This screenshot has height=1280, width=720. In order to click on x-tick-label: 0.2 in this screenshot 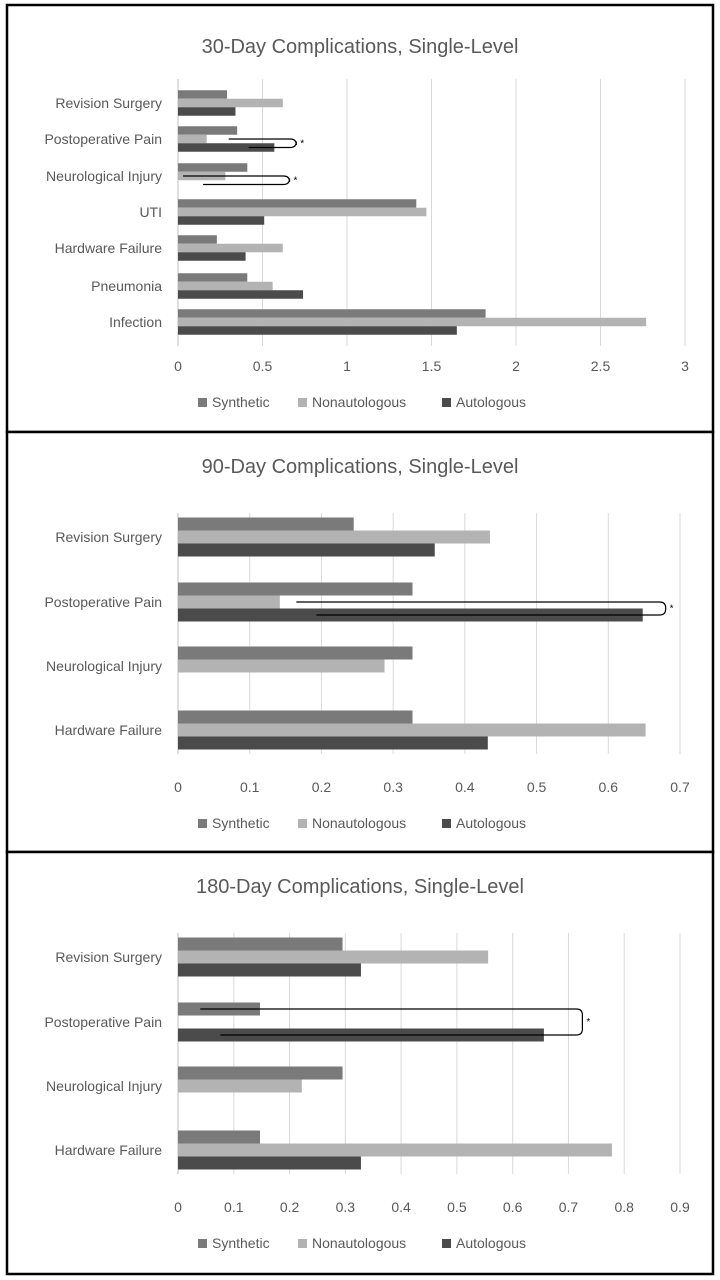, I will do `click(290, 1207)`.